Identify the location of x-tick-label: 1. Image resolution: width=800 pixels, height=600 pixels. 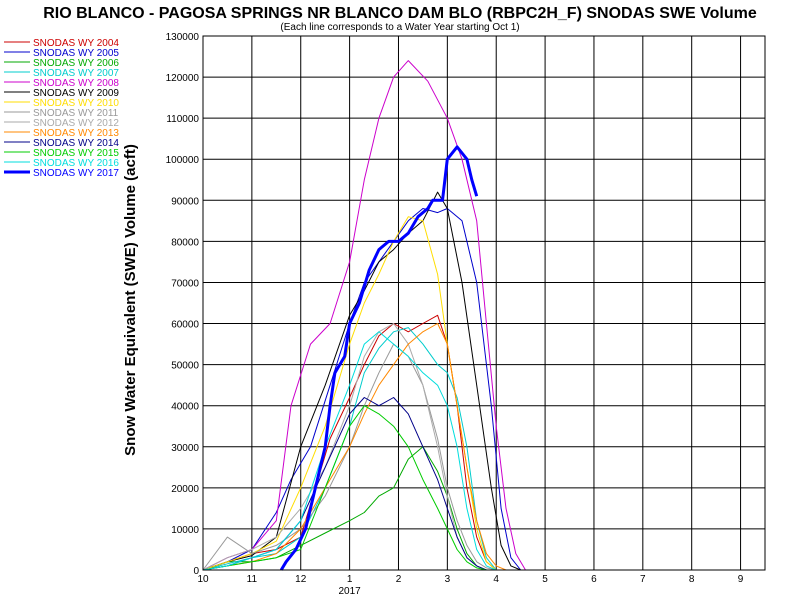
(350, 579).